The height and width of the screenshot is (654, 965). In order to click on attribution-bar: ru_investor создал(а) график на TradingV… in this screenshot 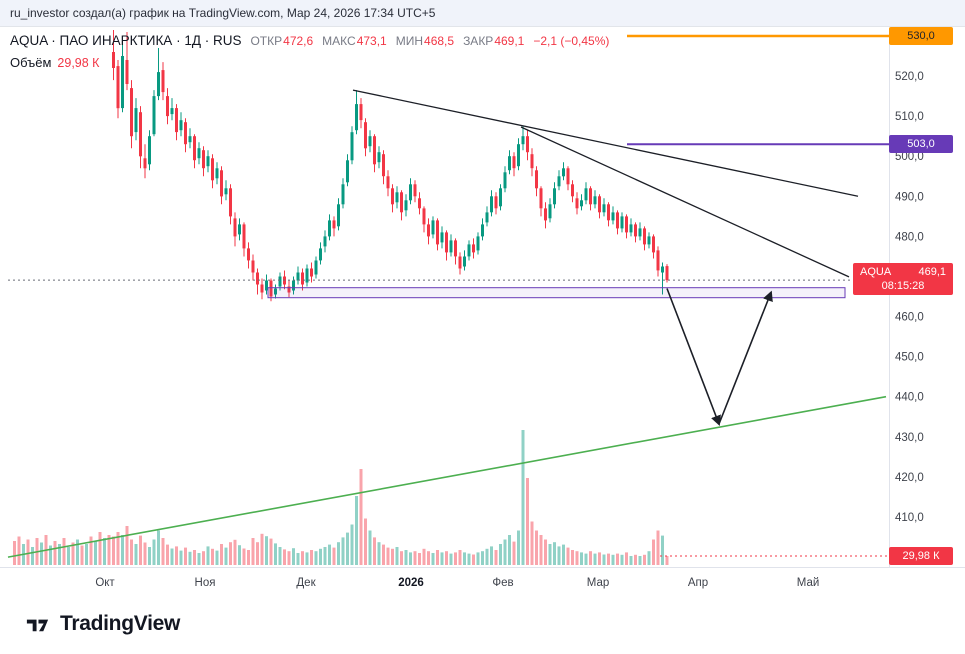, I will do `click(482, 13)`.